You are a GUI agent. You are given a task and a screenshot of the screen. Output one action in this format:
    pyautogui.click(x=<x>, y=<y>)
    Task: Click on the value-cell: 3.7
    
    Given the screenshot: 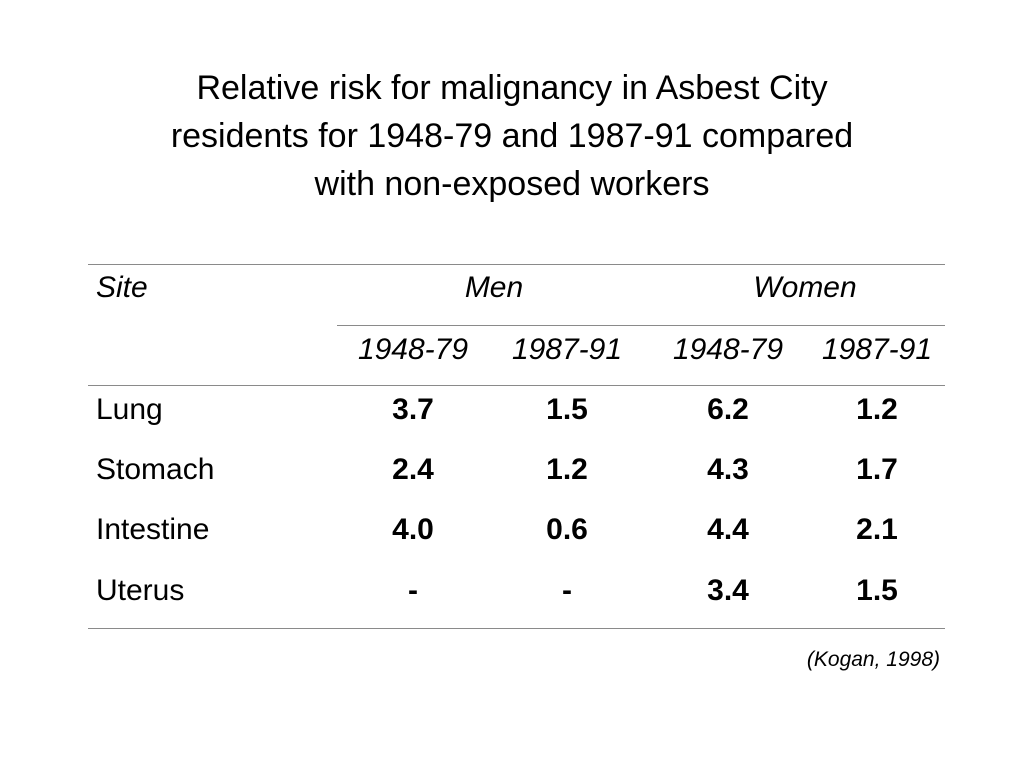 What is the action you would take?
    pyautogui.click(x=413, y=409)
    